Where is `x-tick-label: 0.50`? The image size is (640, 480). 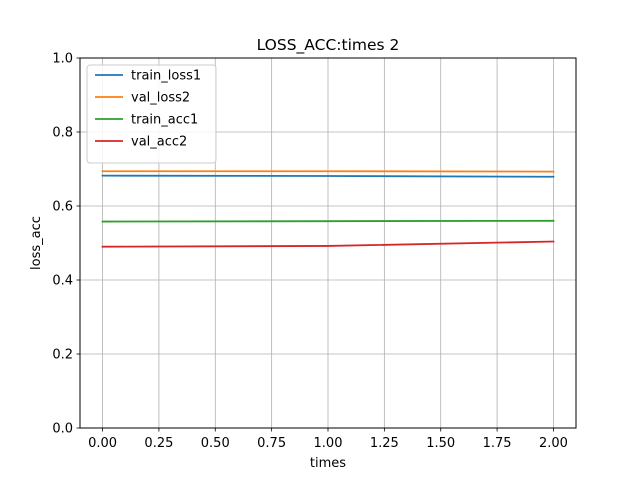
x-tick-label: 0.50 is located at coordinates (215, 443).